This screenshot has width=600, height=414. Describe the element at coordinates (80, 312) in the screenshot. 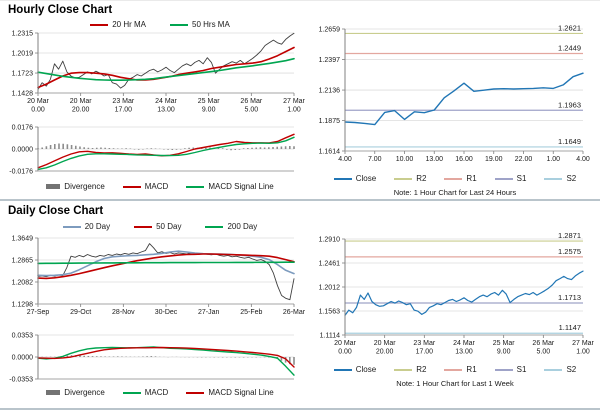

I see `svg-text: 29-Oct` at that location.